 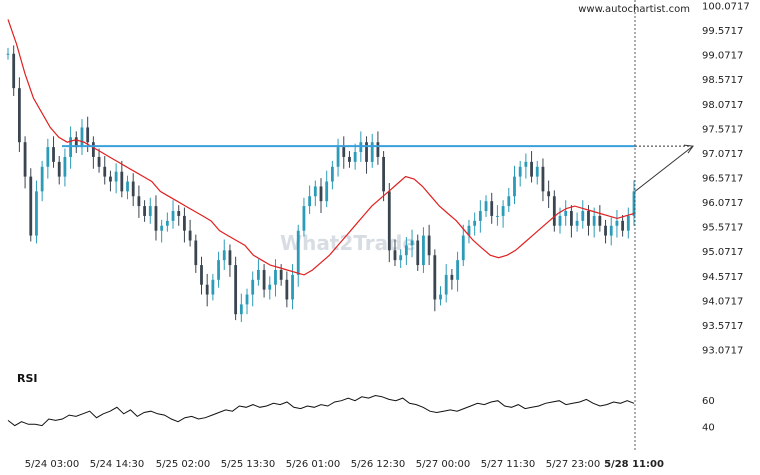 What do you see at coordinates (321, 410) in the screenshot?
I see `rsi-line` at bounding box center [321, 410].